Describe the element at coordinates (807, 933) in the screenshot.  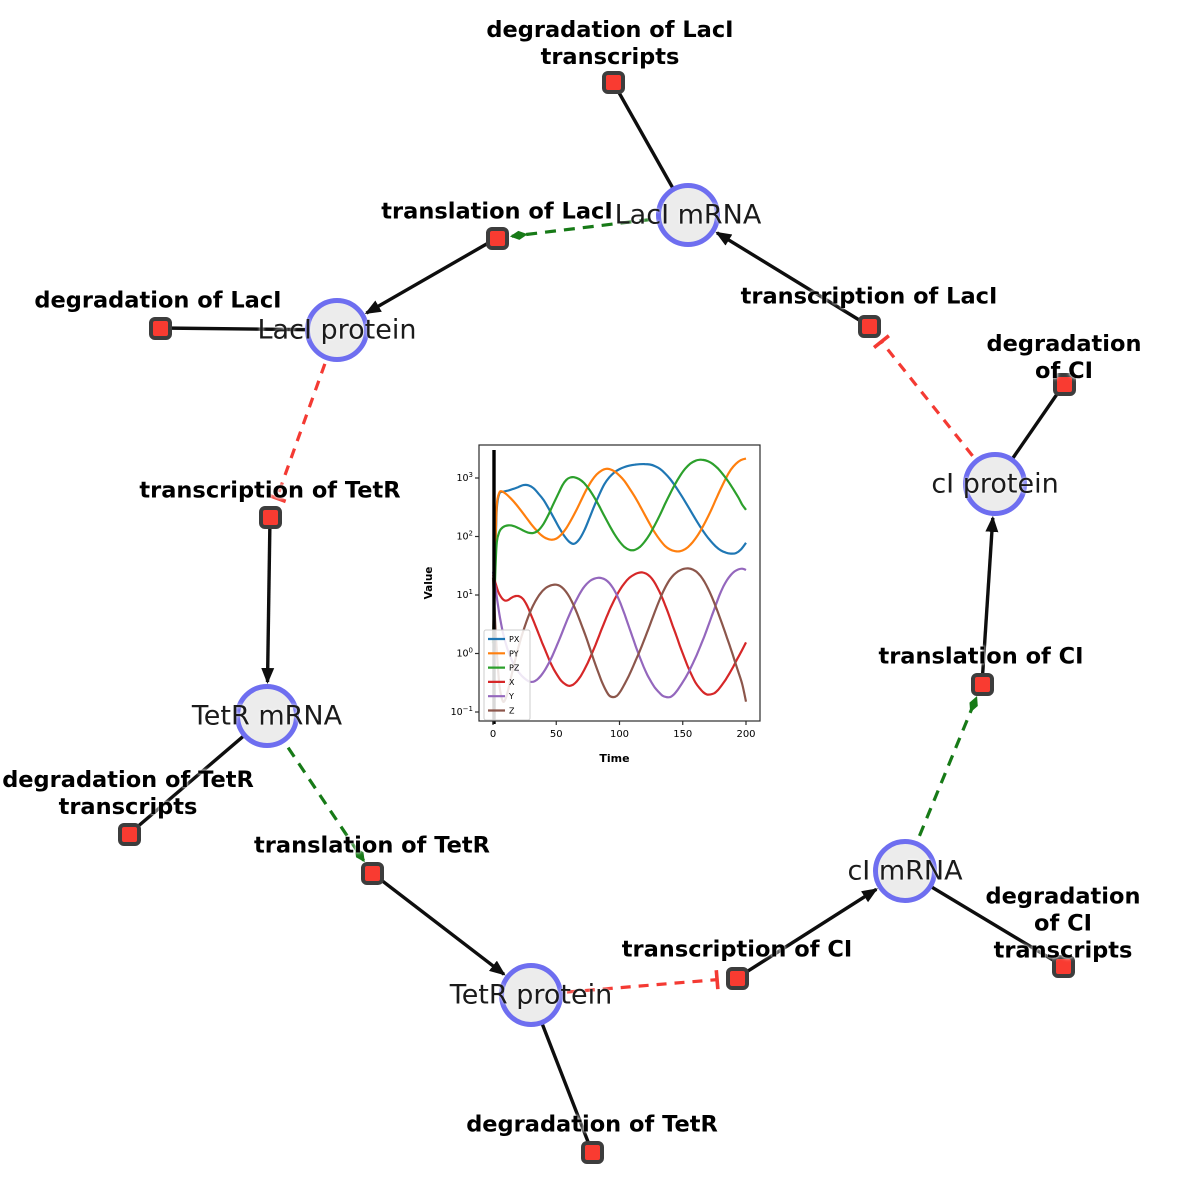
I see `edge-production-txn_ci-ci_mrna` at that location.